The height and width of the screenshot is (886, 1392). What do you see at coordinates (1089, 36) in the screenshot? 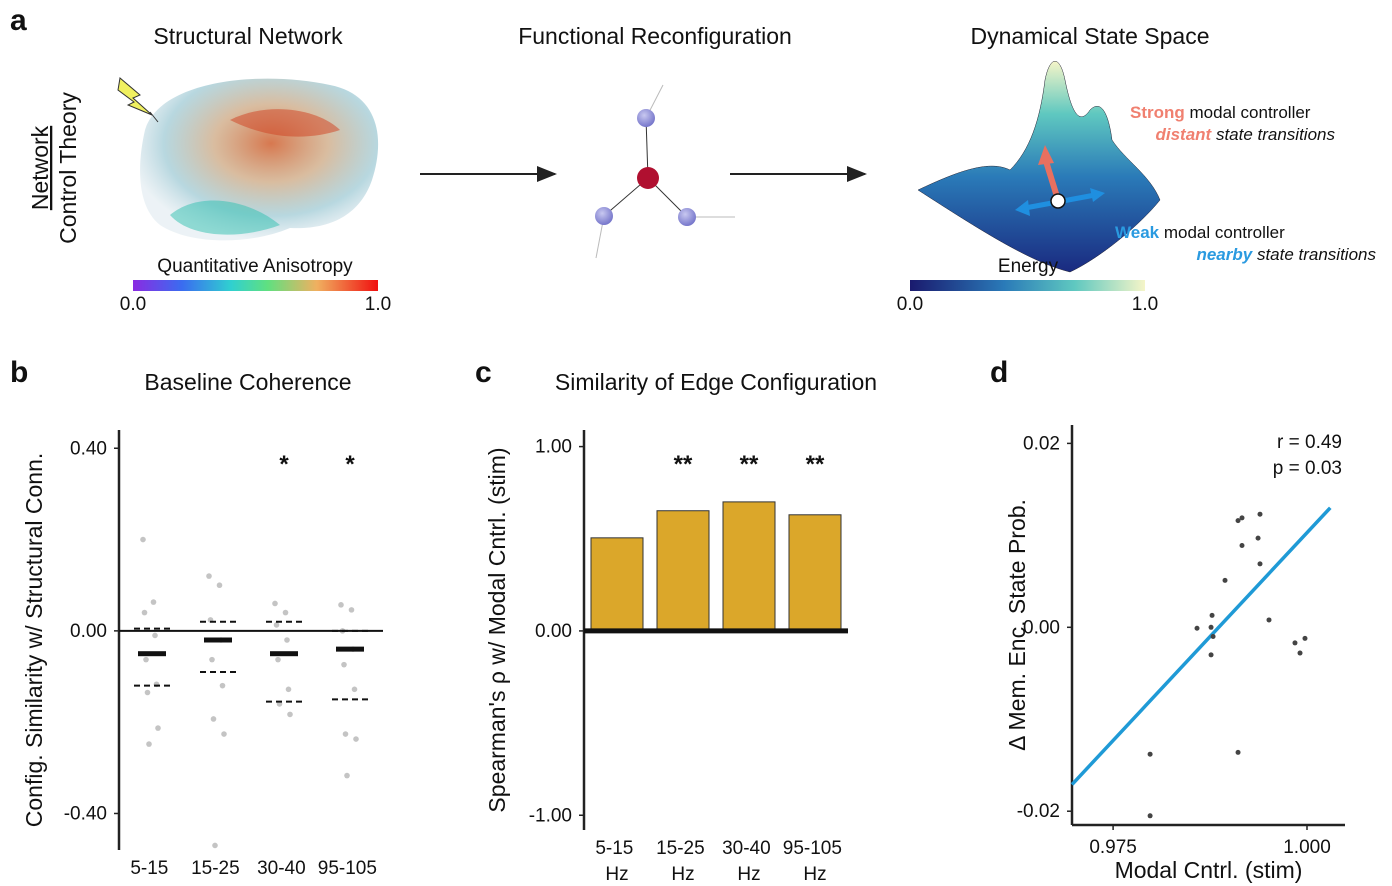
I see `panel-title: Dynamical State Space` at bounding box center [1089, 36].